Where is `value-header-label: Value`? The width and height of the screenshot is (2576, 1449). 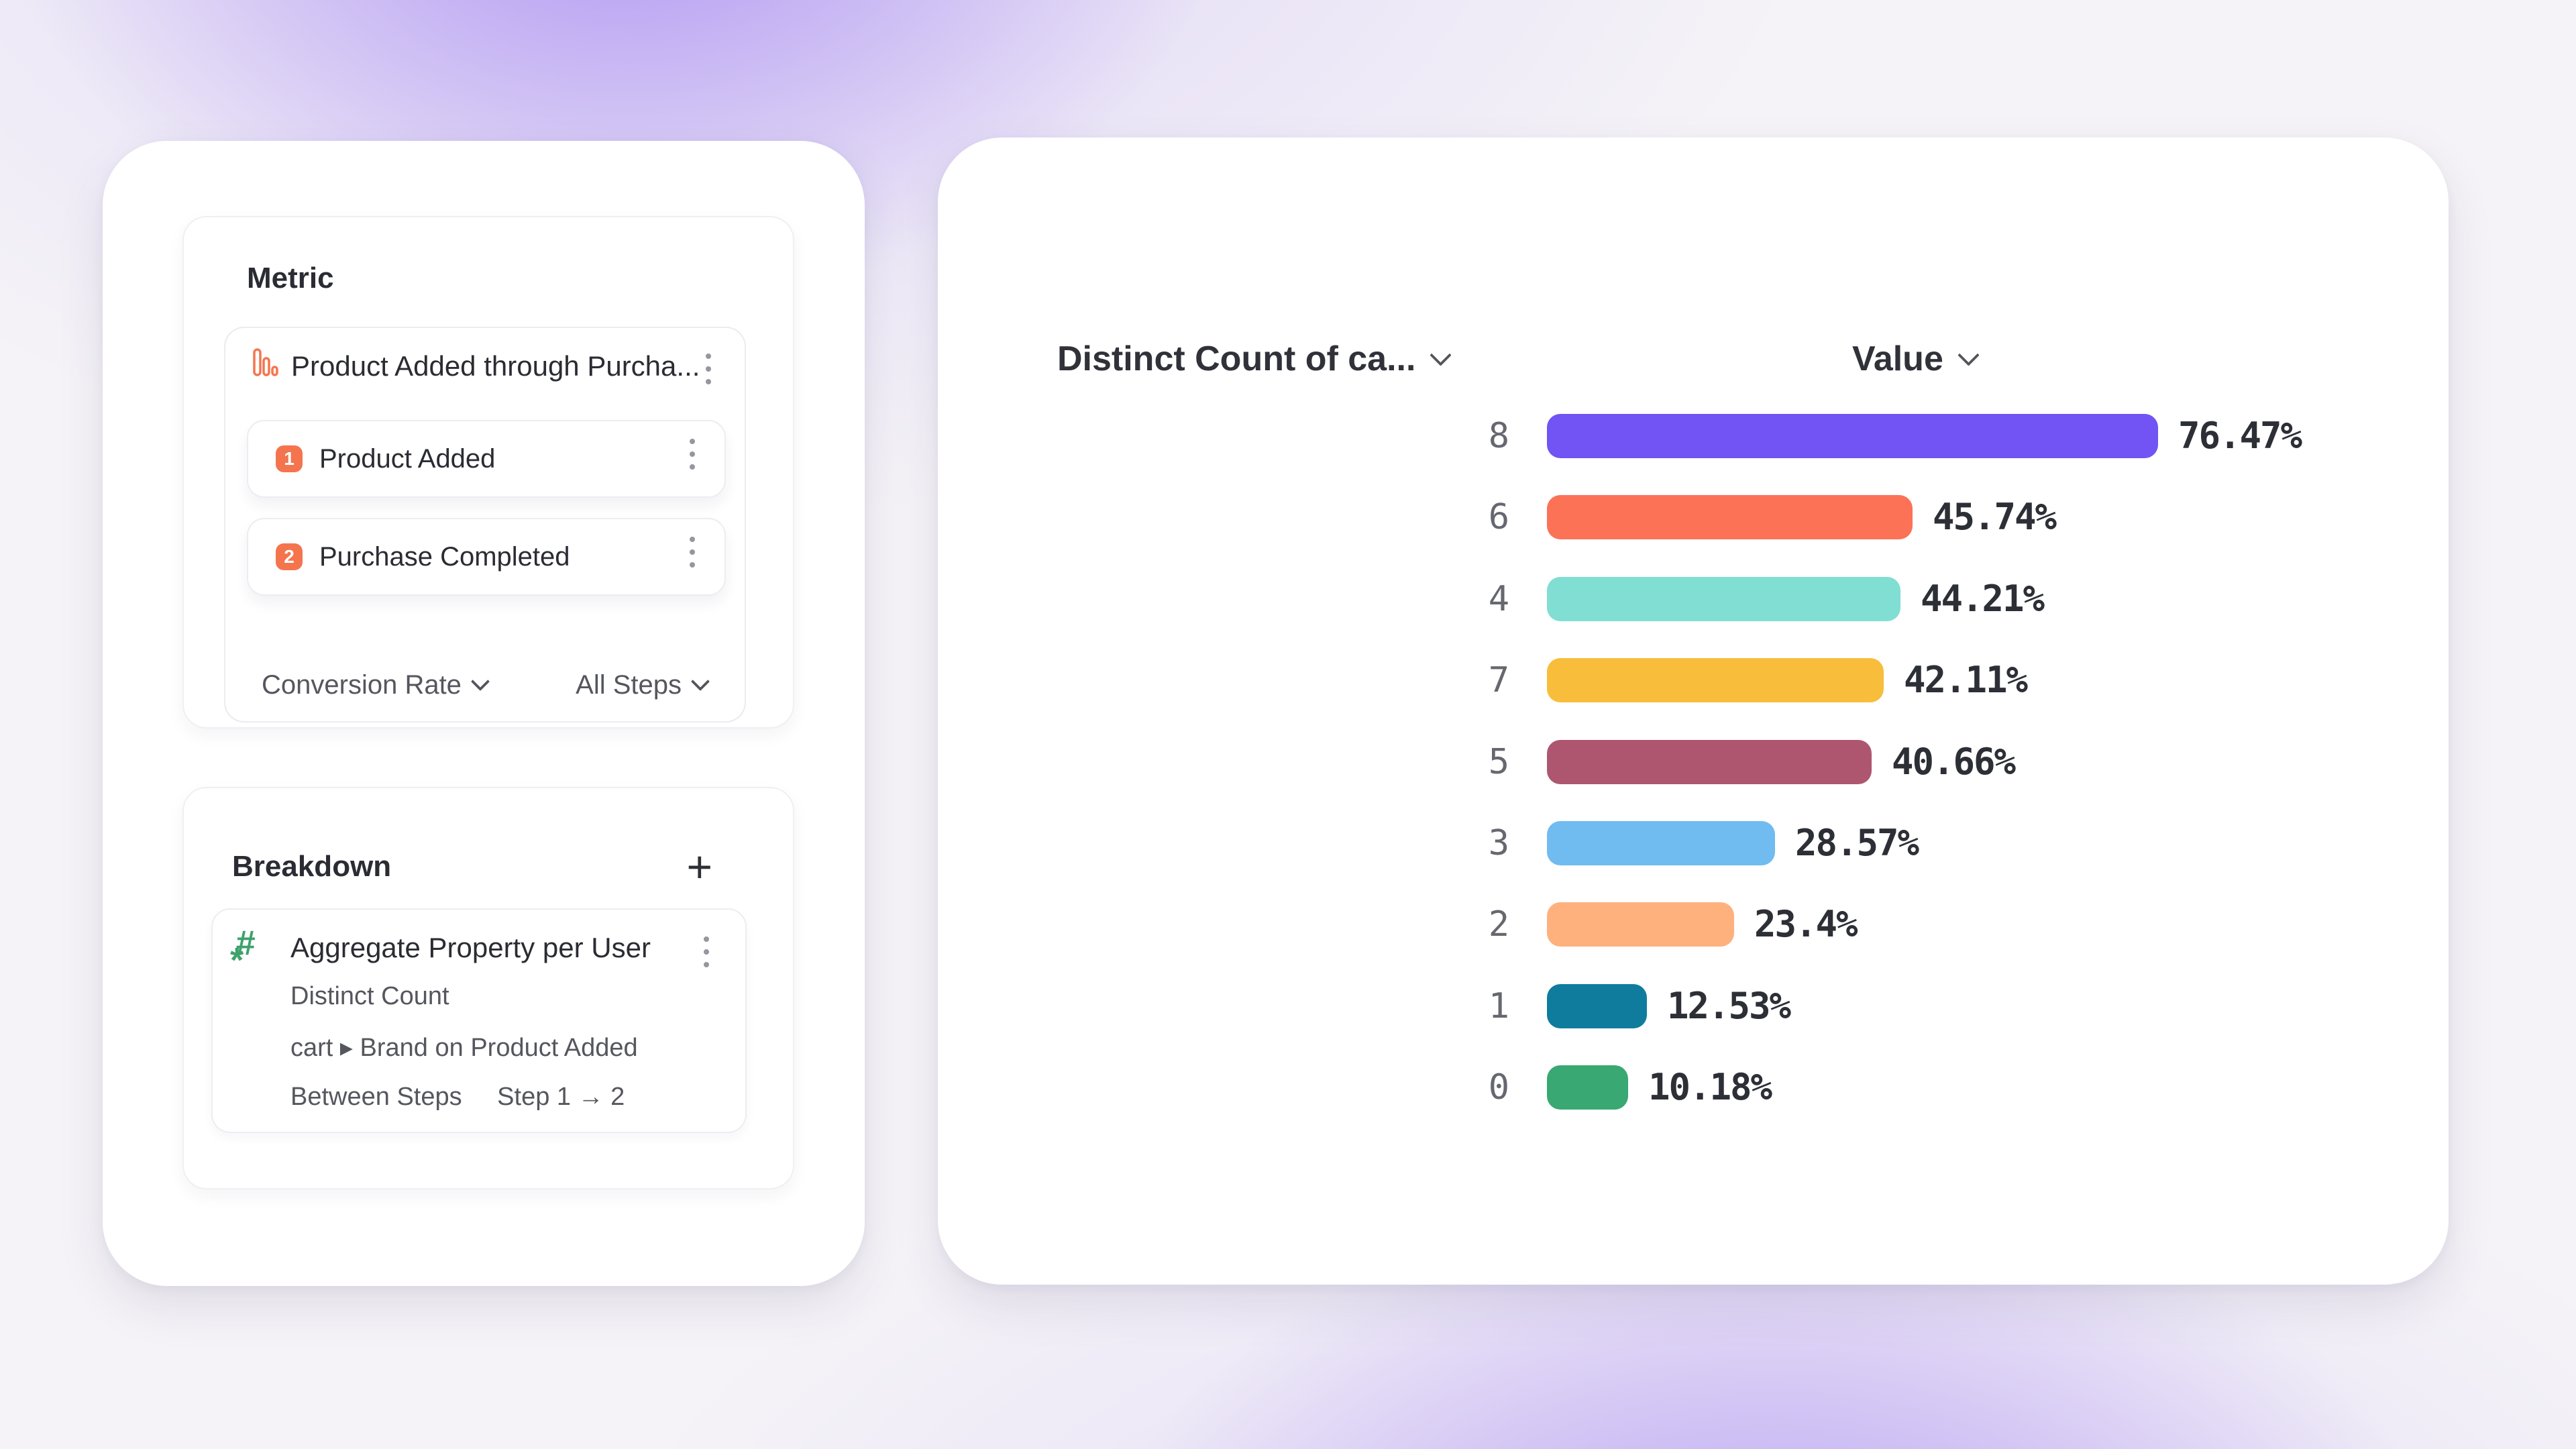 value-header-label: Value is located at coordinates (1897, 358).